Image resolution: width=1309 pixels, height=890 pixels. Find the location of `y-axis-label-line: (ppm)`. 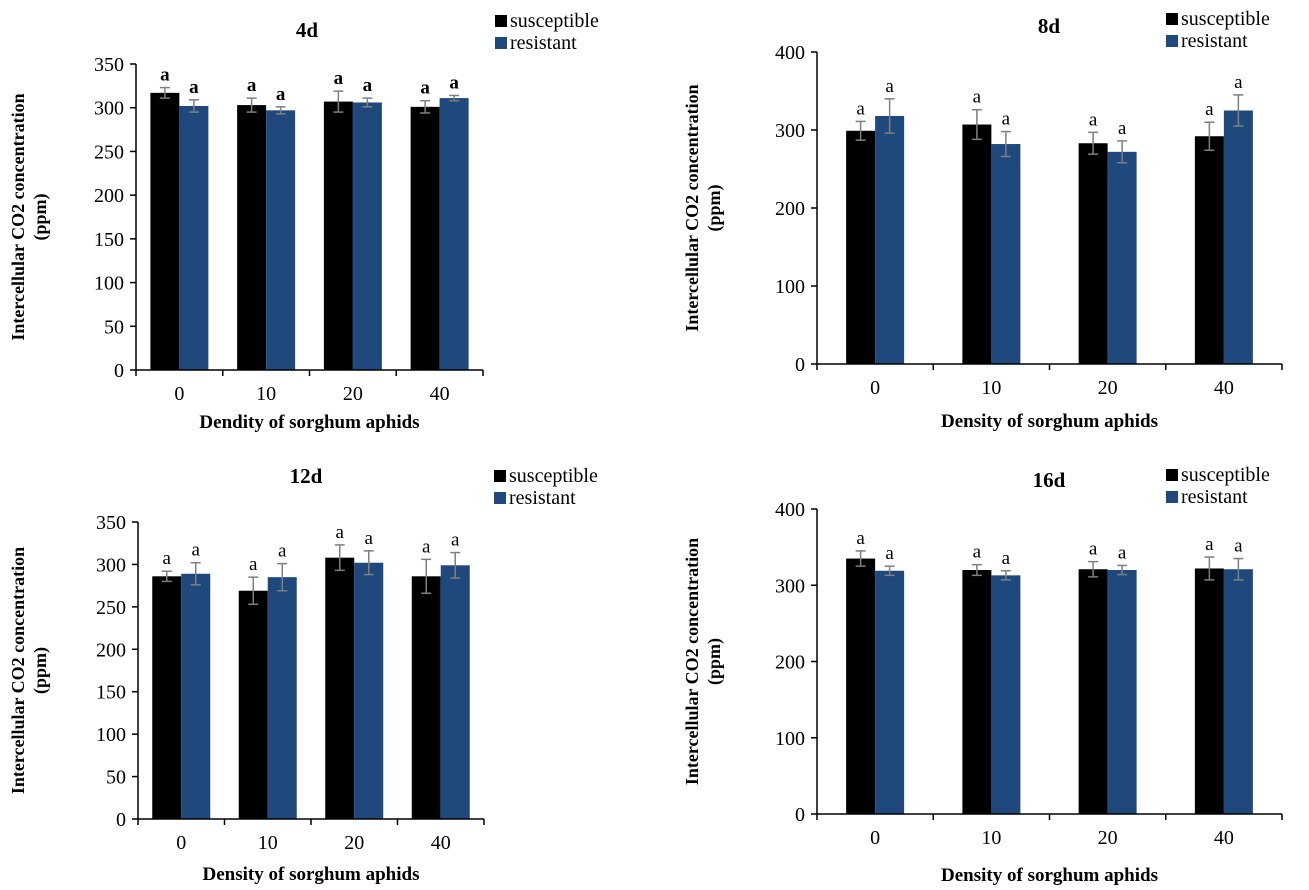

y-axis-label-line: (ppm) is located at coordinates (40, 216).